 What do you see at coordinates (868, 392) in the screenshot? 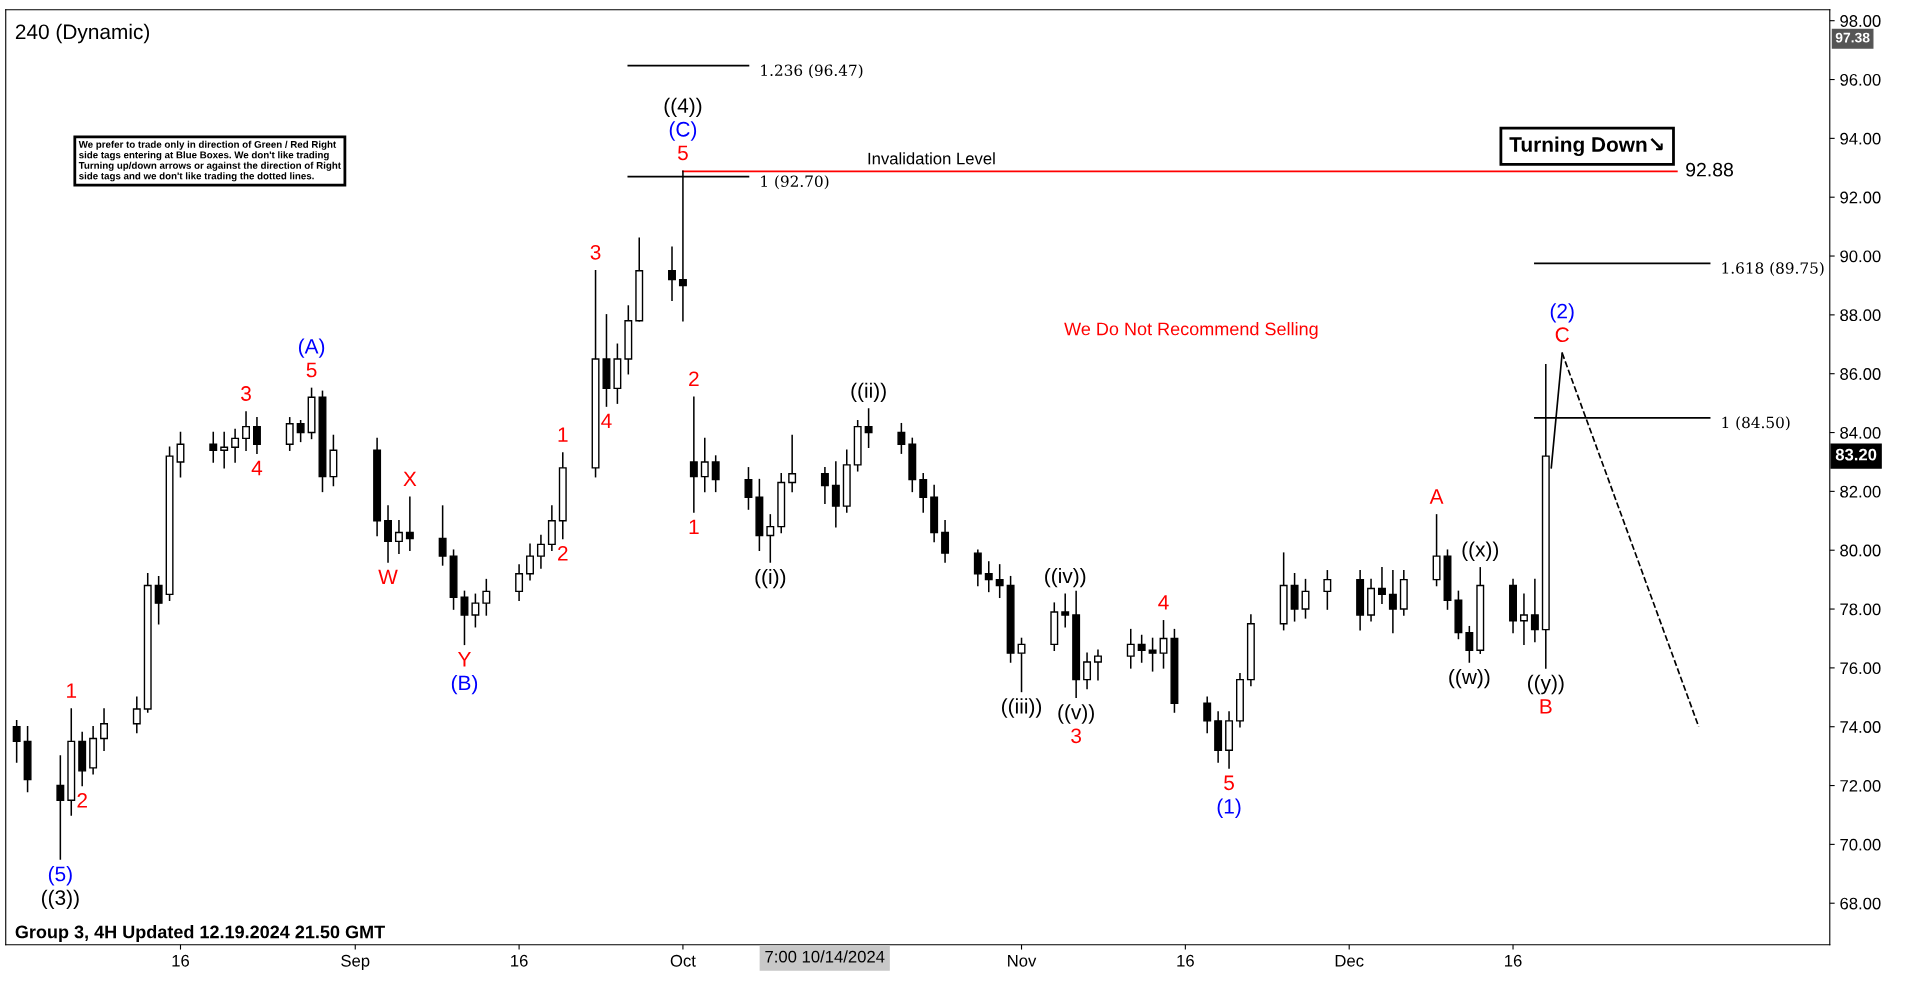
I see `annotation: ((ii))` at bounding box center [868, 392].